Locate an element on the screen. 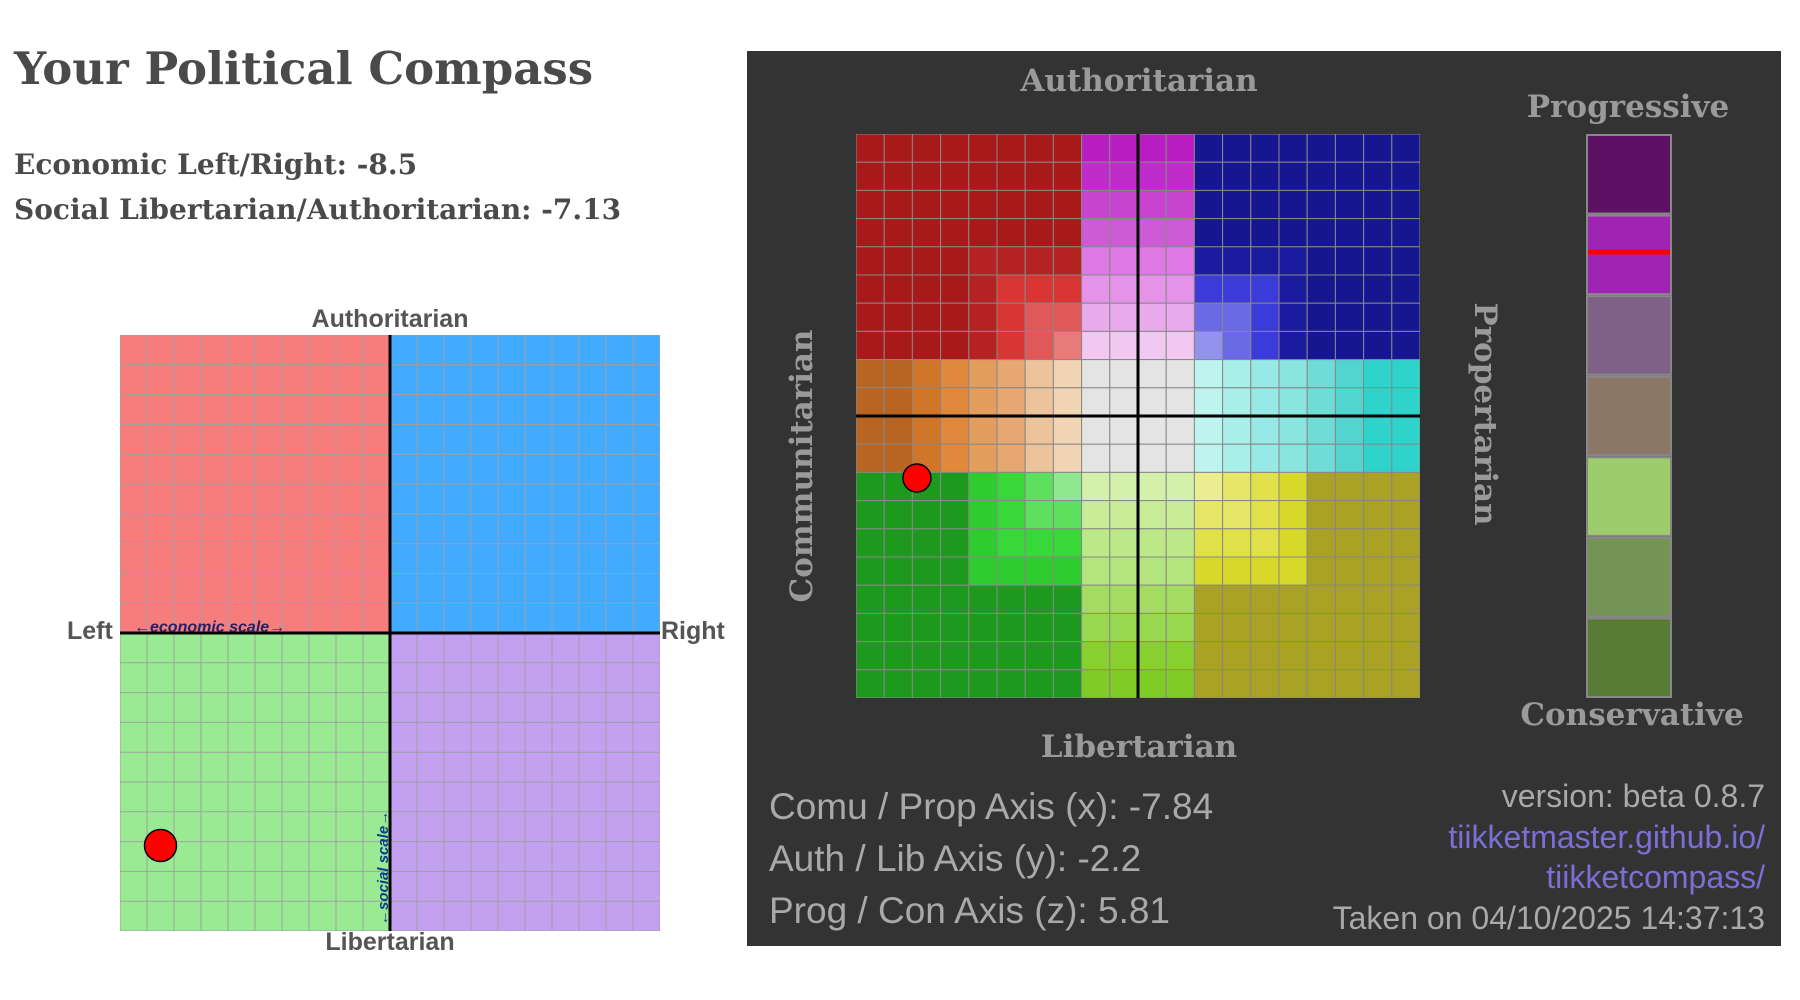 The width and height of the screenshot is (1800, 1000). tk-axis-bottom: Libertarian is located at coordinates (1139, 747).